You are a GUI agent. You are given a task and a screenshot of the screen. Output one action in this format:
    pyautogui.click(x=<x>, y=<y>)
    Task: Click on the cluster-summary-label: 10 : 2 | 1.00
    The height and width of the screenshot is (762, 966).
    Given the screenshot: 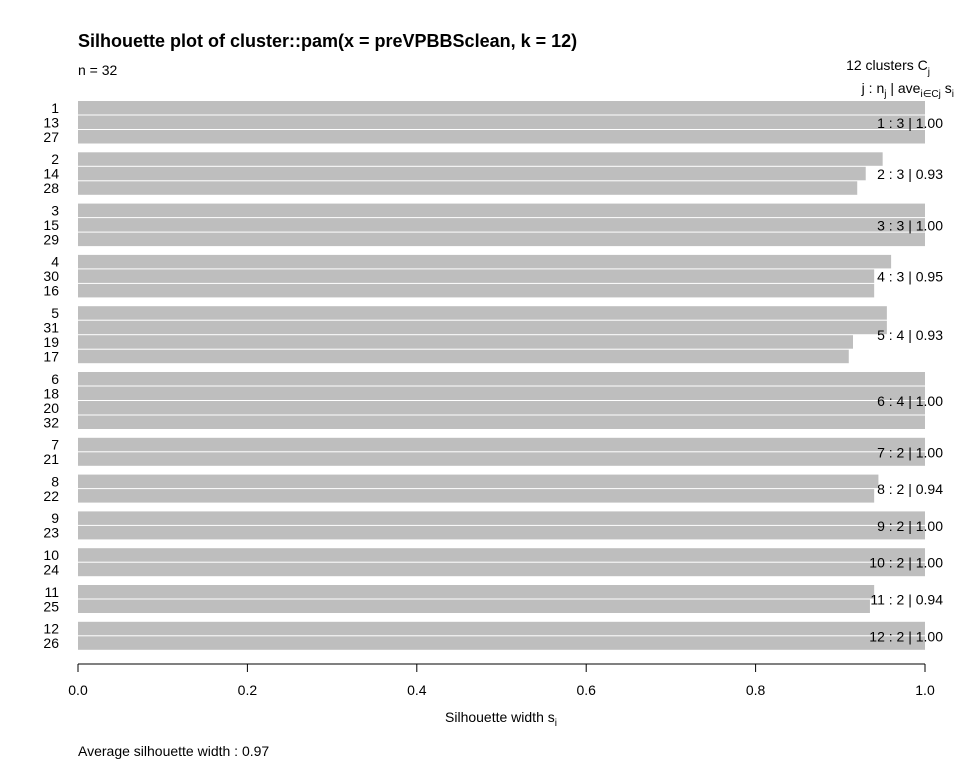 What is the action you would take?
    pyautogui.click(x=906, y=563)
    